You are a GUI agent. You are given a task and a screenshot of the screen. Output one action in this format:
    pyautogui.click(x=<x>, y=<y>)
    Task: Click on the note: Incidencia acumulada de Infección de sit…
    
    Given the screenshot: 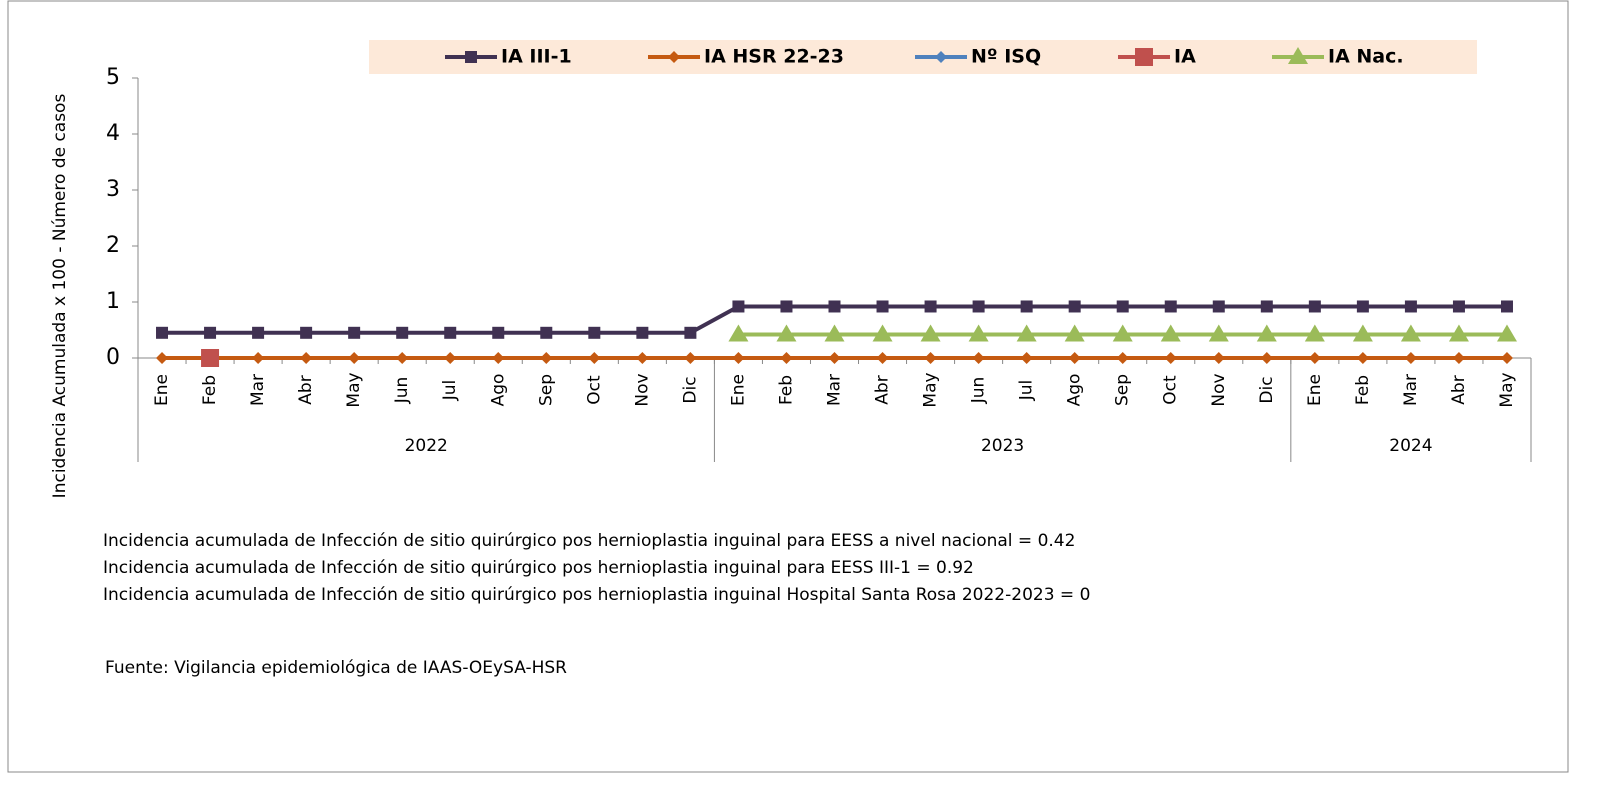 What is the action you would take?
    pyautogui.click(x=538, y=568)
    